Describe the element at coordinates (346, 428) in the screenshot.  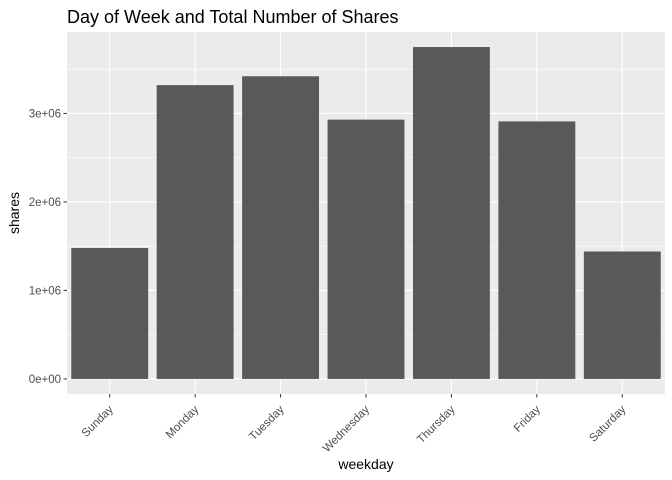
I see `x-tick-label: Wednesday` at that location.